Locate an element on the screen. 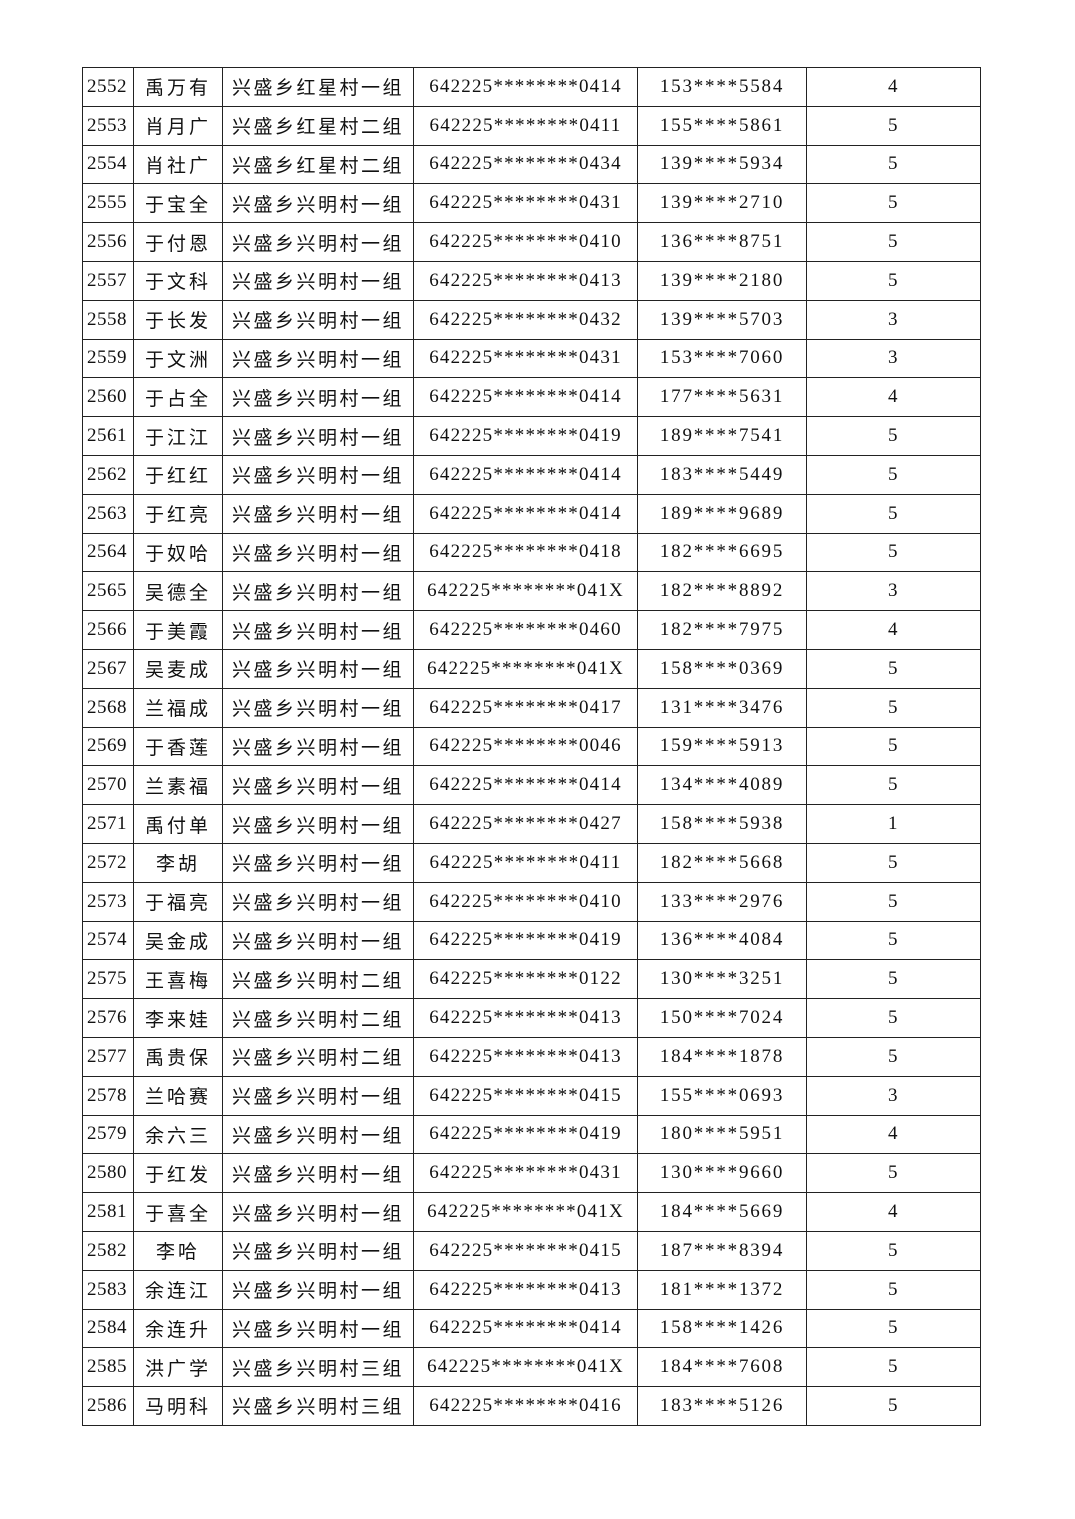 The image size is (1075, 1519). household-size-cell: 3 is located at coordinates (893, 319).